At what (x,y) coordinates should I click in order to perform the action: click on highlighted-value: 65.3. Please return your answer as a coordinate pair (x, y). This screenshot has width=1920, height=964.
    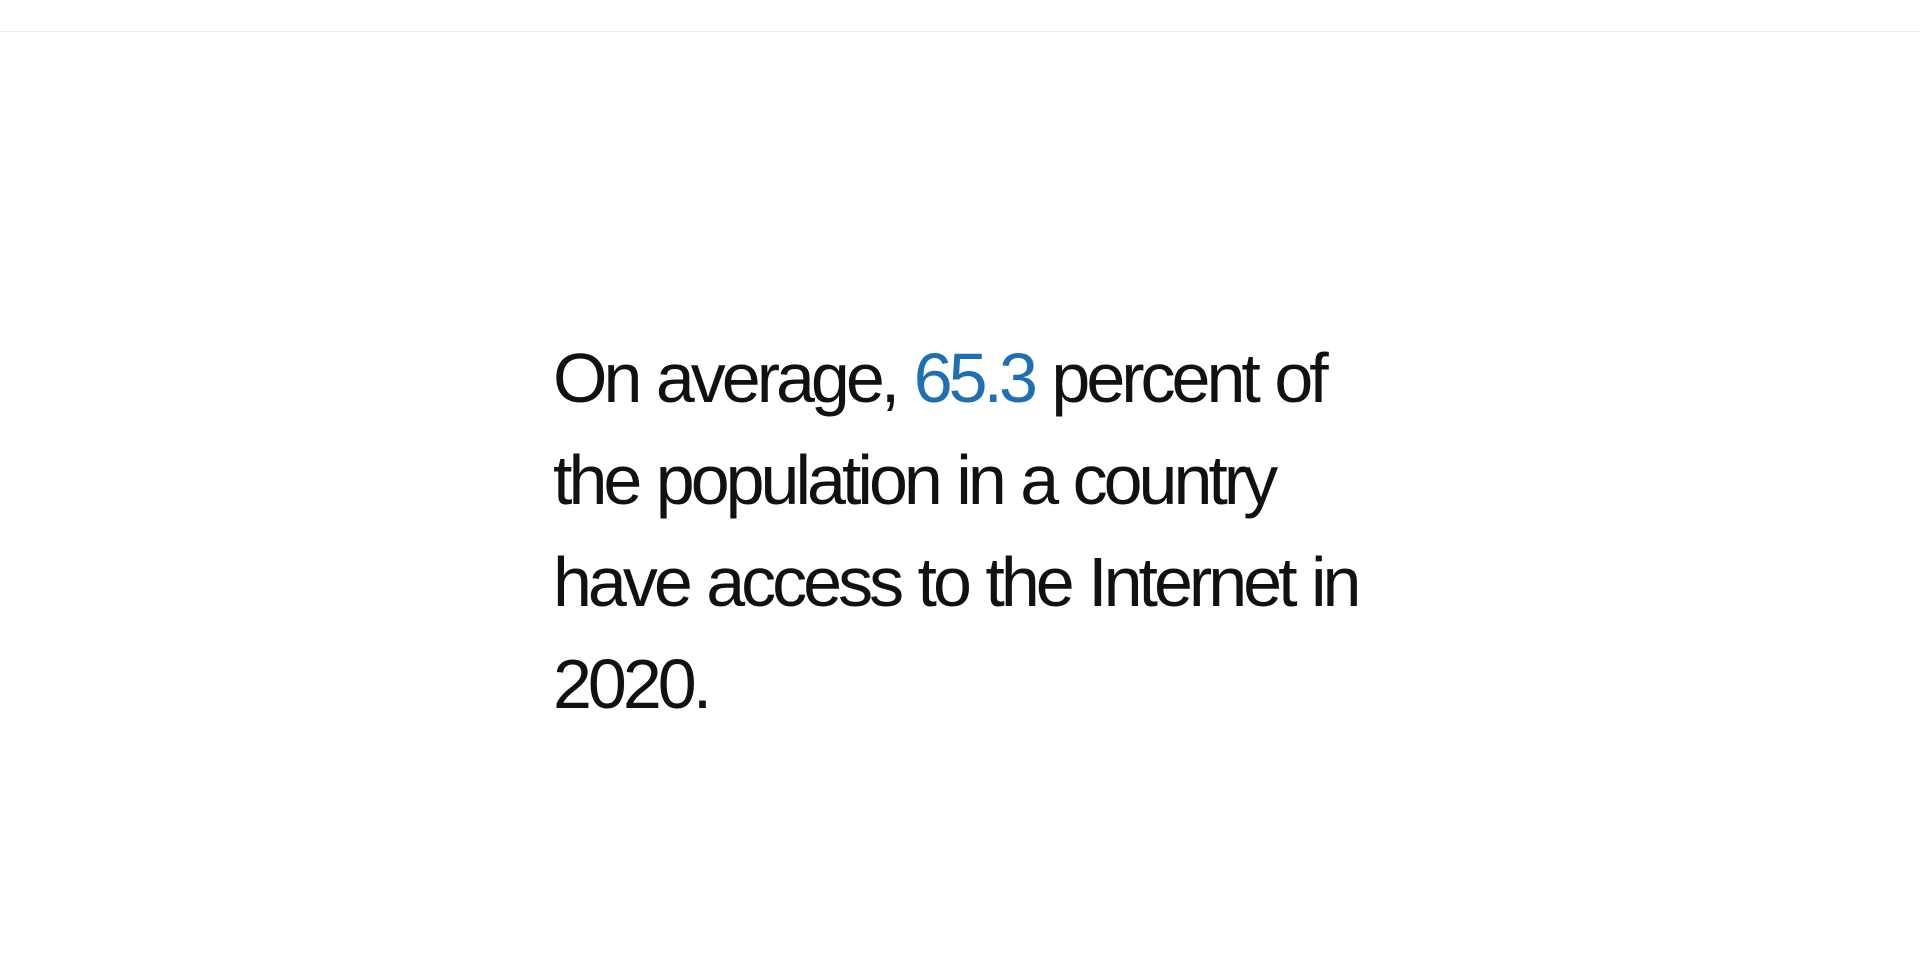
    Looking at the image, I should click on (975, 378).